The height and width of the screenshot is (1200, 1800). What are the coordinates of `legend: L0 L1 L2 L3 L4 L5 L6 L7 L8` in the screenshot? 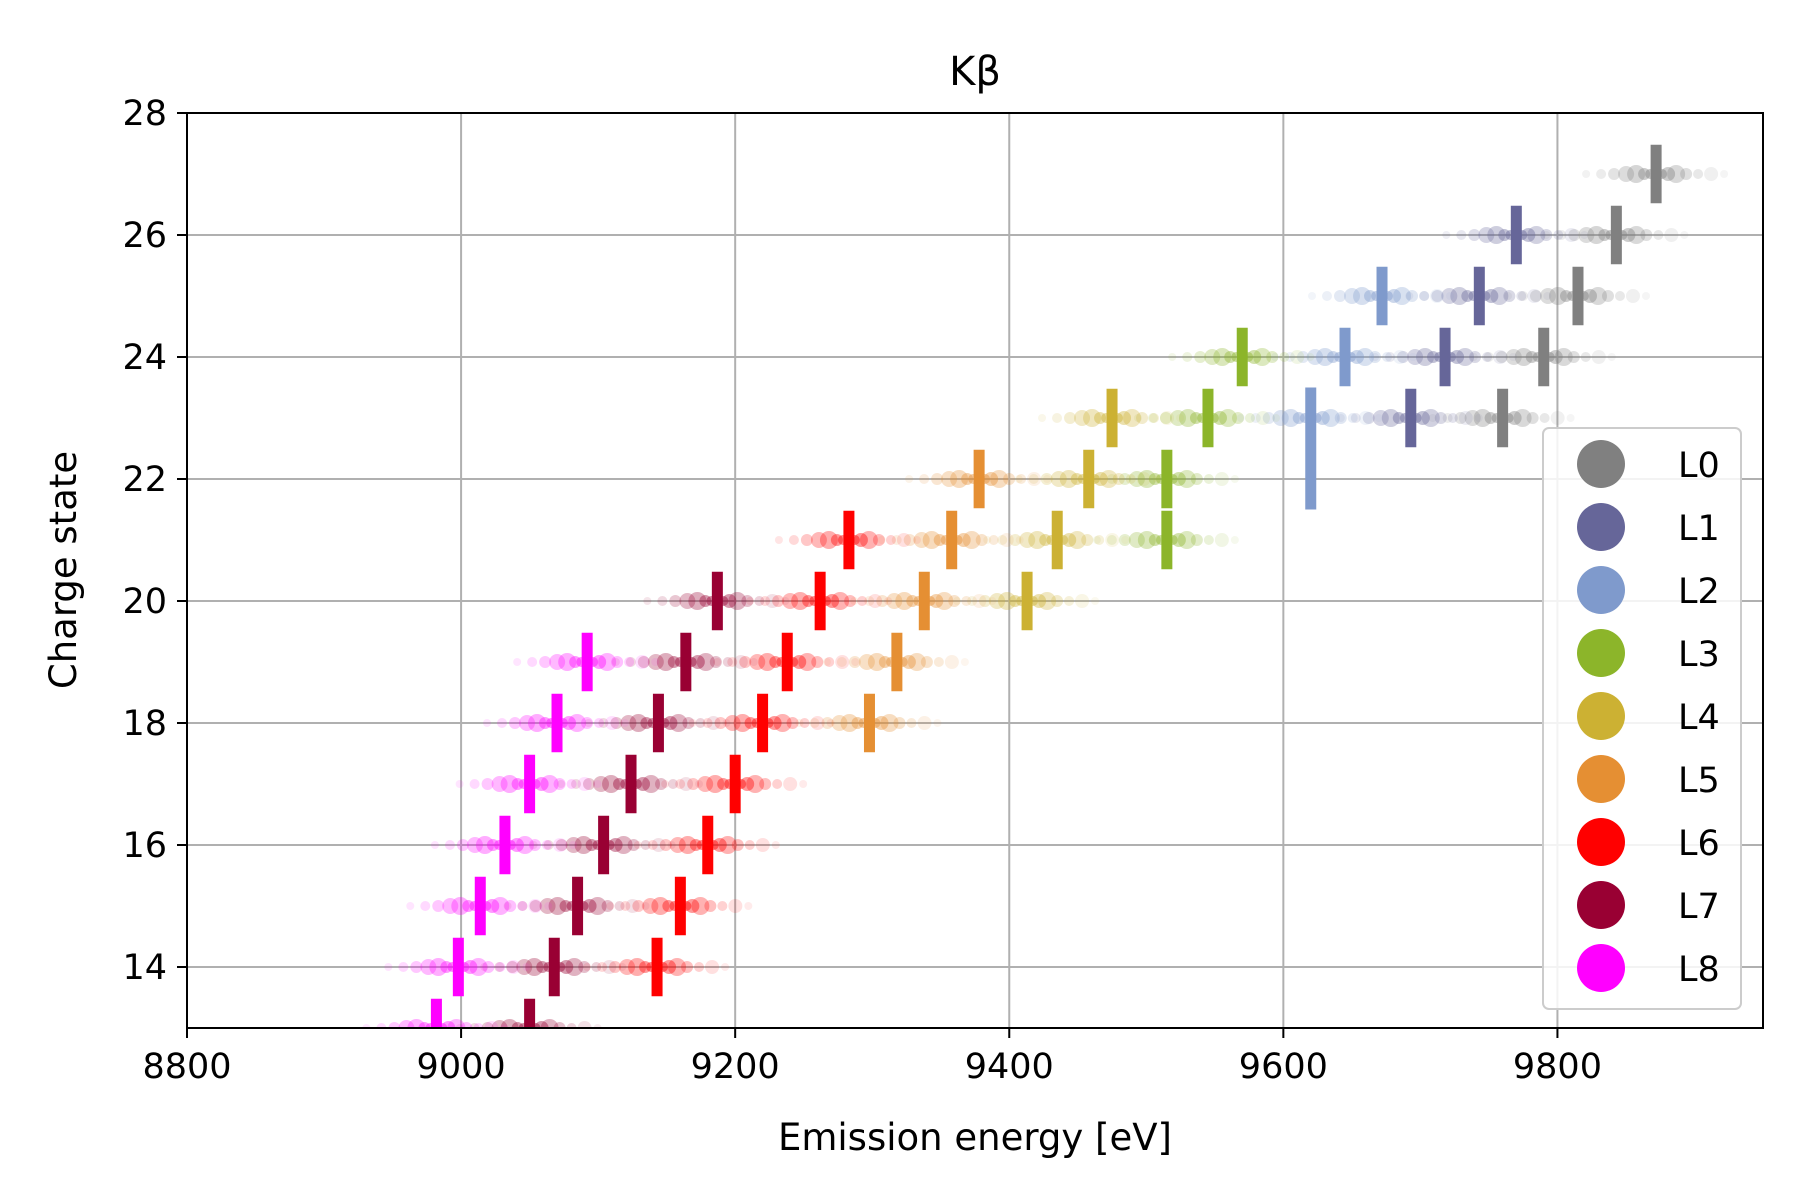 It's located at (1642, 718).